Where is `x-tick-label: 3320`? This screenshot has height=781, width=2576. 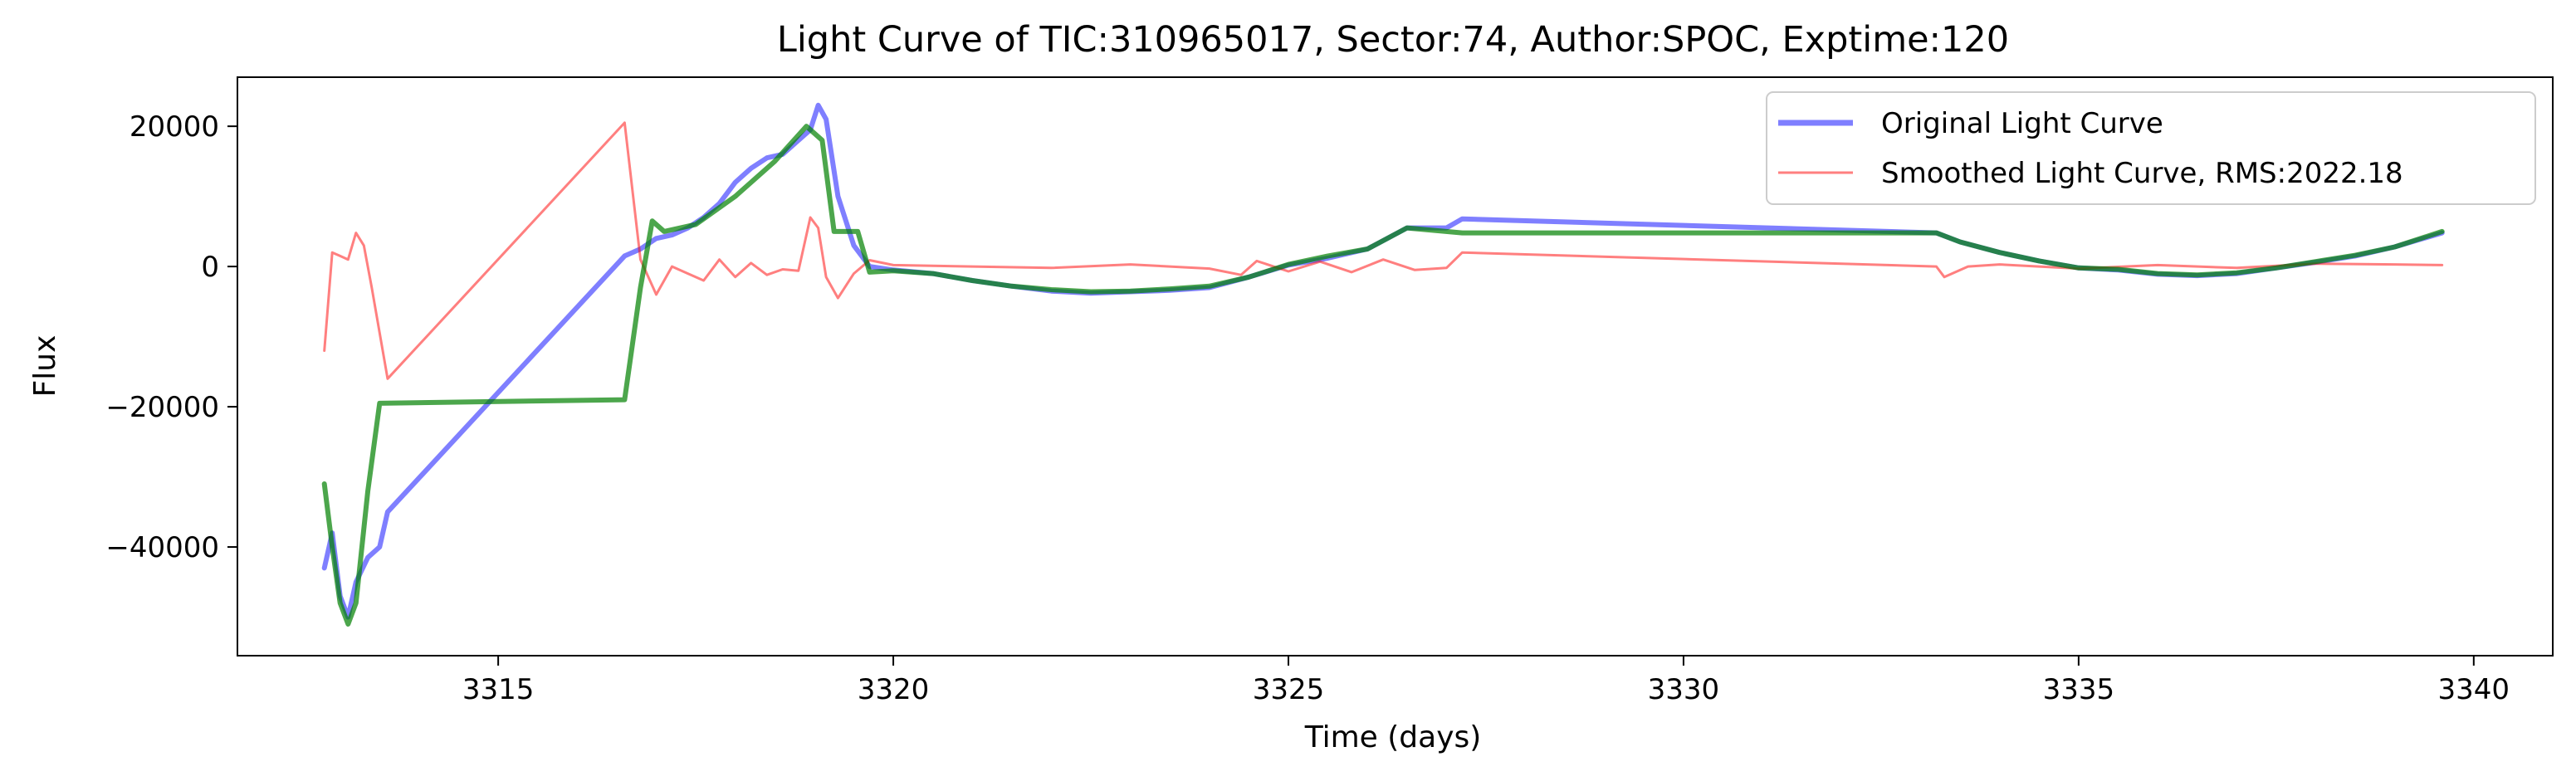
x-tick-label: 3320 is located at coordinates (894, 689).